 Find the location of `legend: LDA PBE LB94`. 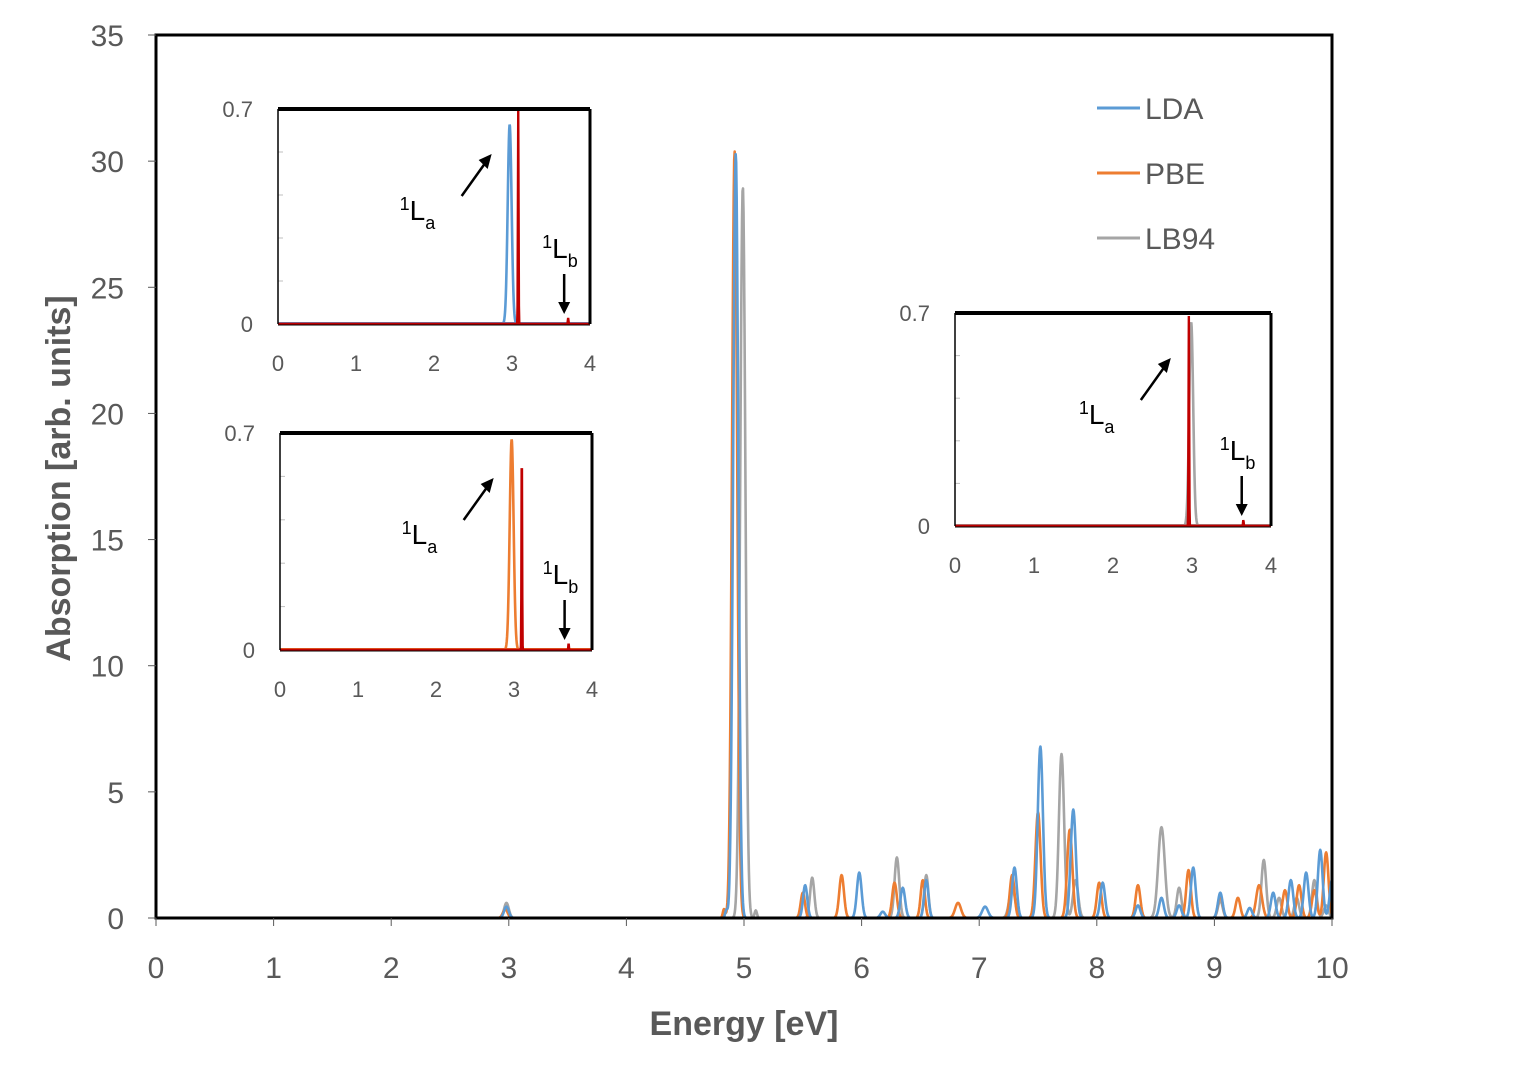

legend: LDA PBE LB94 is located at coordinates (1156, 174).